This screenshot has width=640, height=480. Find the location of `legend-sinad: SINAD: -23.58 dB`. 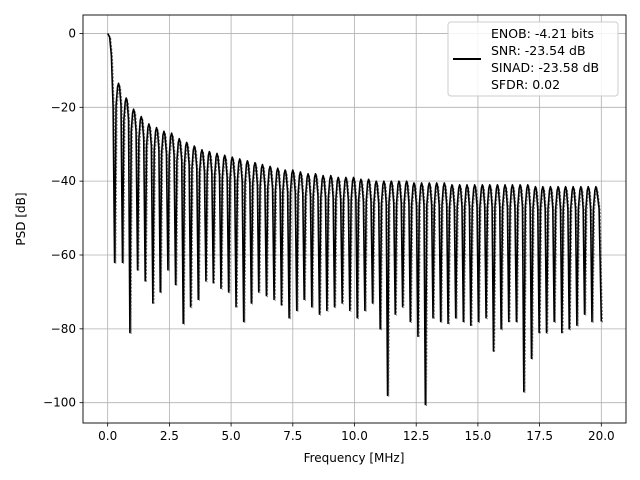

legend-sinad: SINAD: -23.58 dB is located at coordinates (545, 67).